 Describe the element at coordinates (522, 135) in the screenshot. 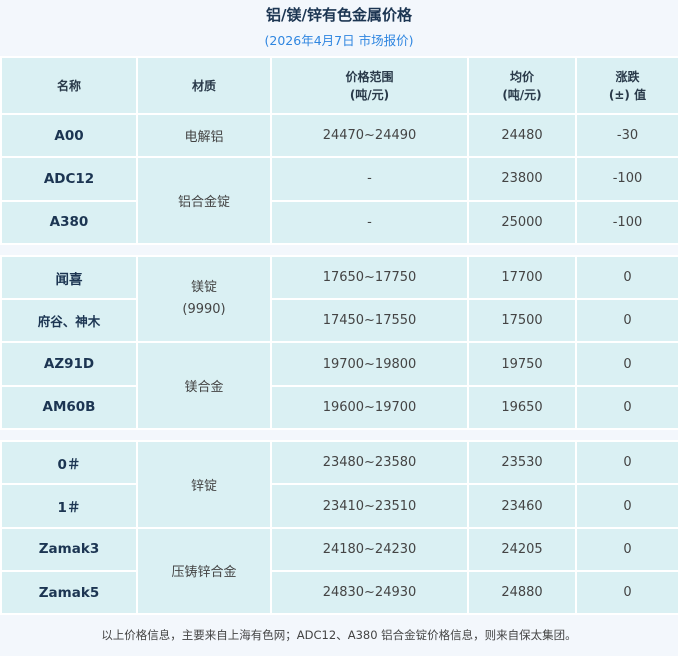

I see `row-avg: 24480` at that location.